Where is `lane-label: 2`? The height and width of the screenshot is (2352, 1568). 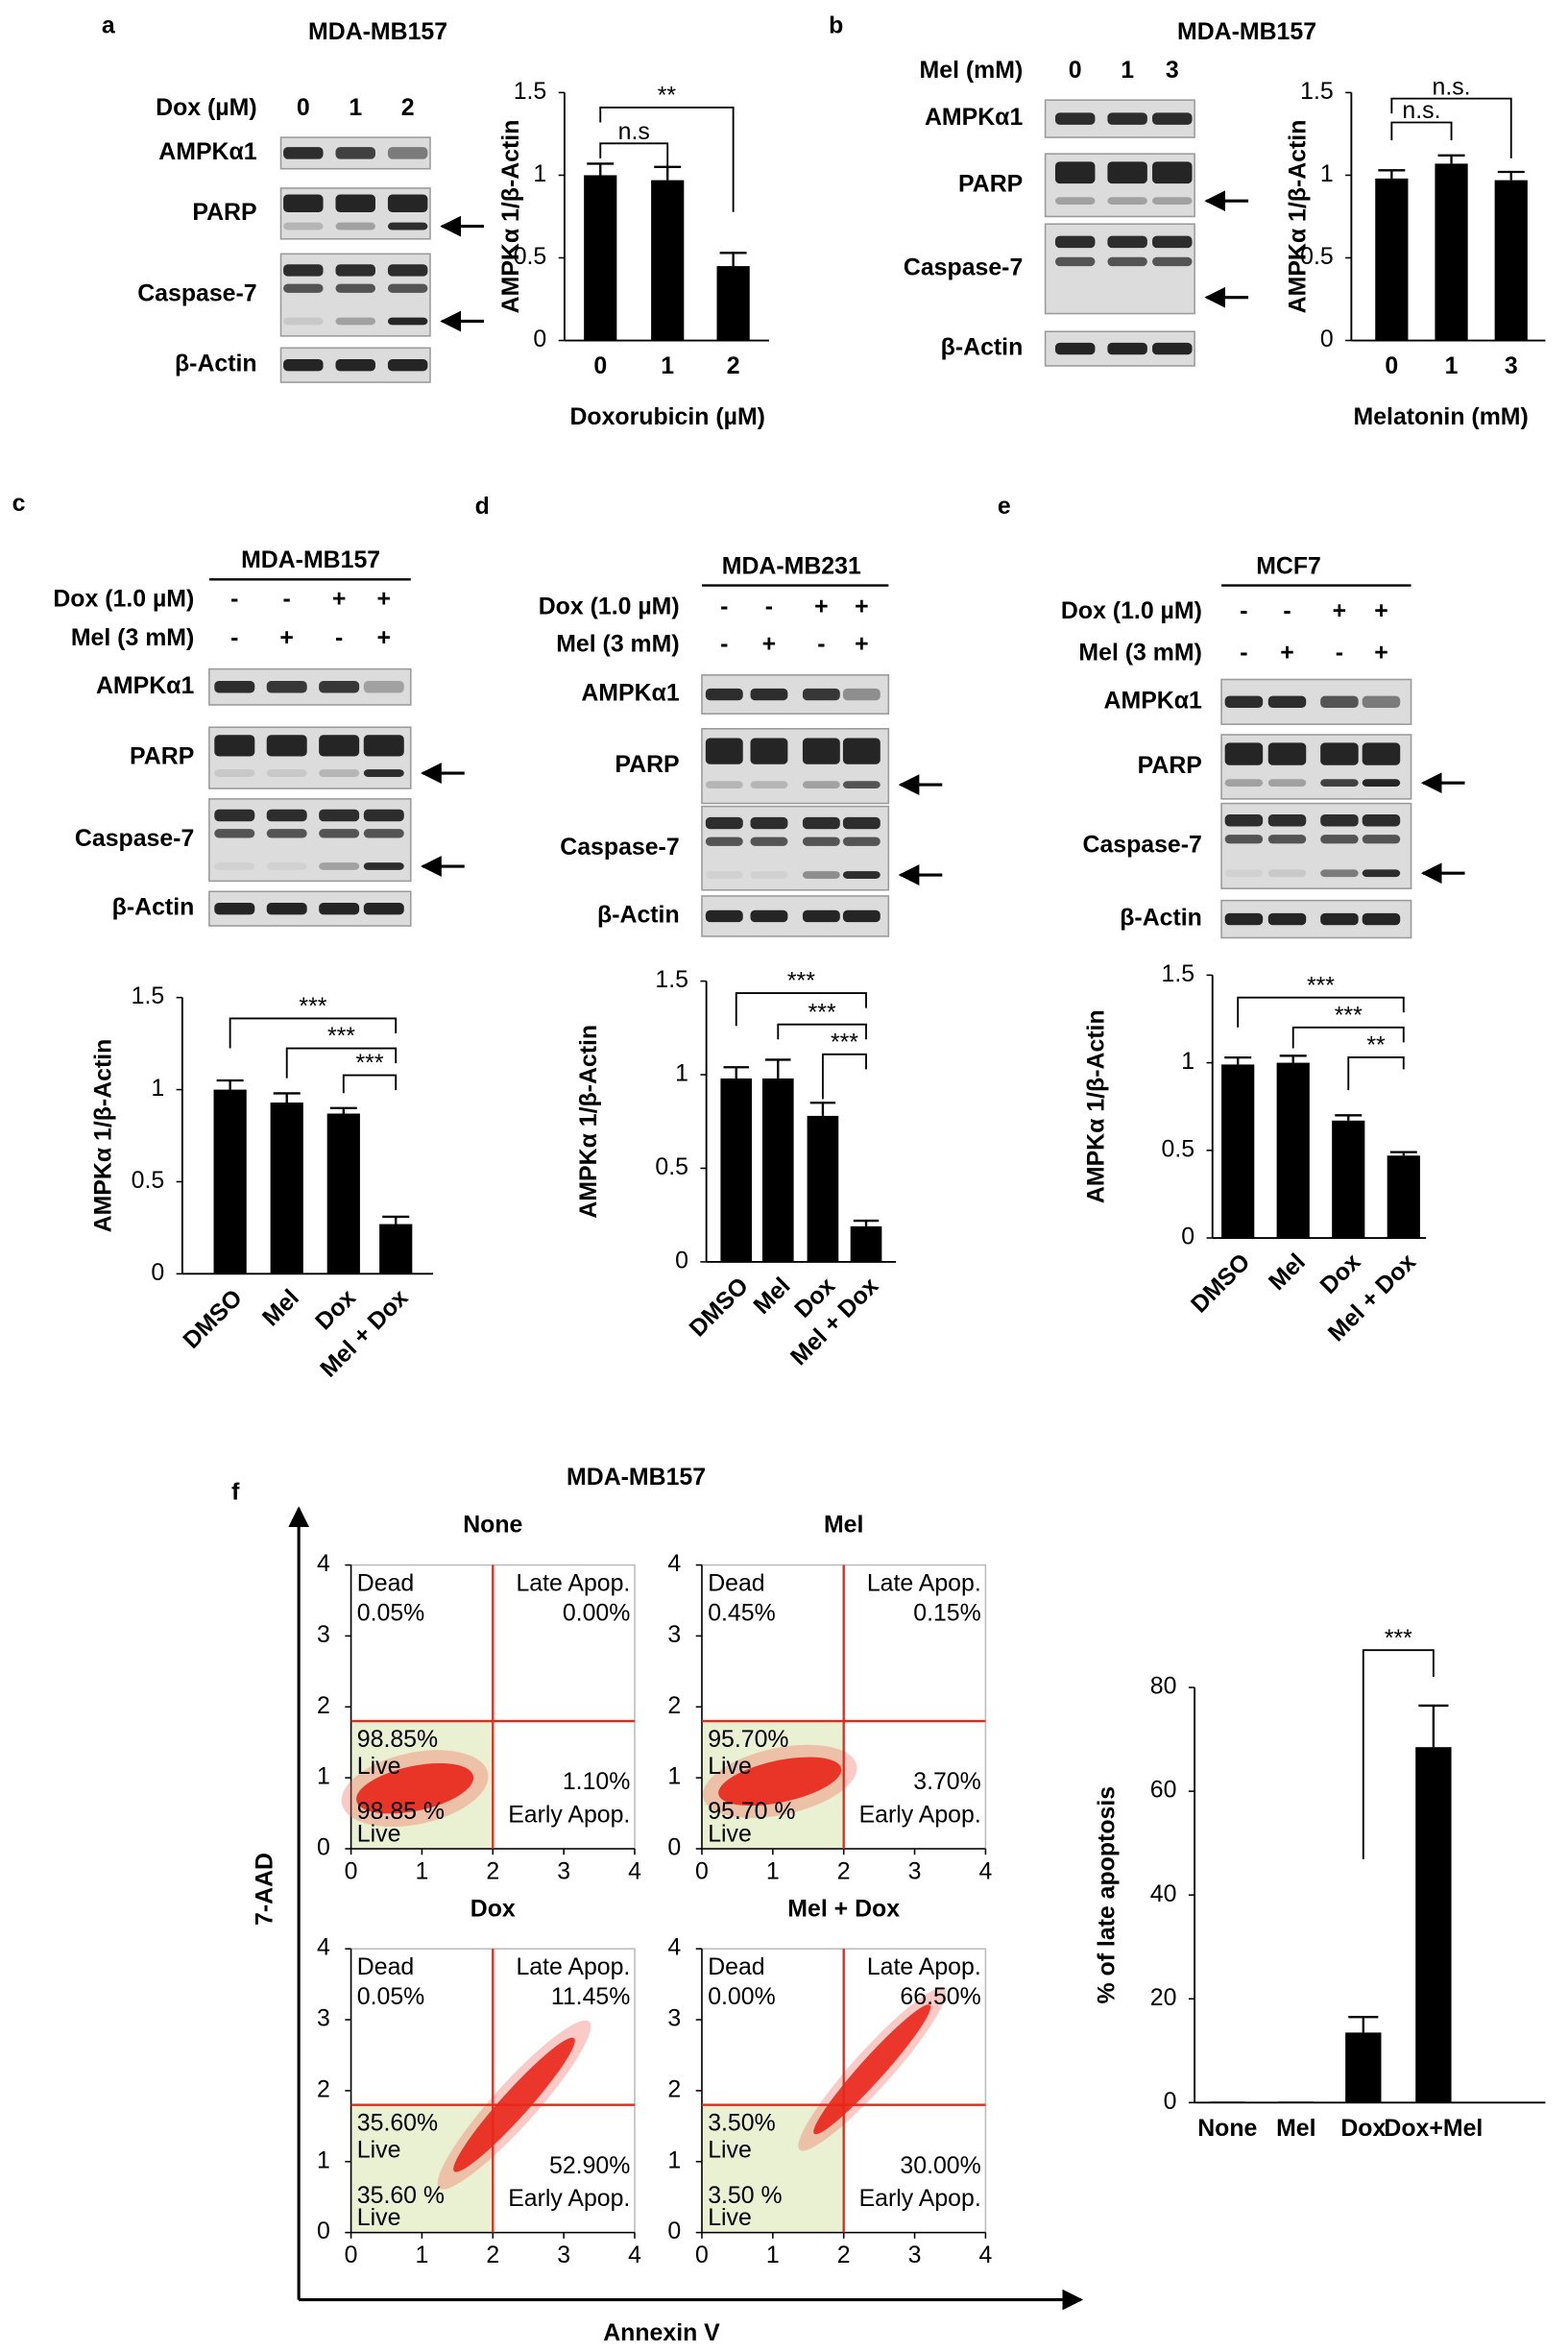
lane-label: 2 is located at coordinates (408, 107).